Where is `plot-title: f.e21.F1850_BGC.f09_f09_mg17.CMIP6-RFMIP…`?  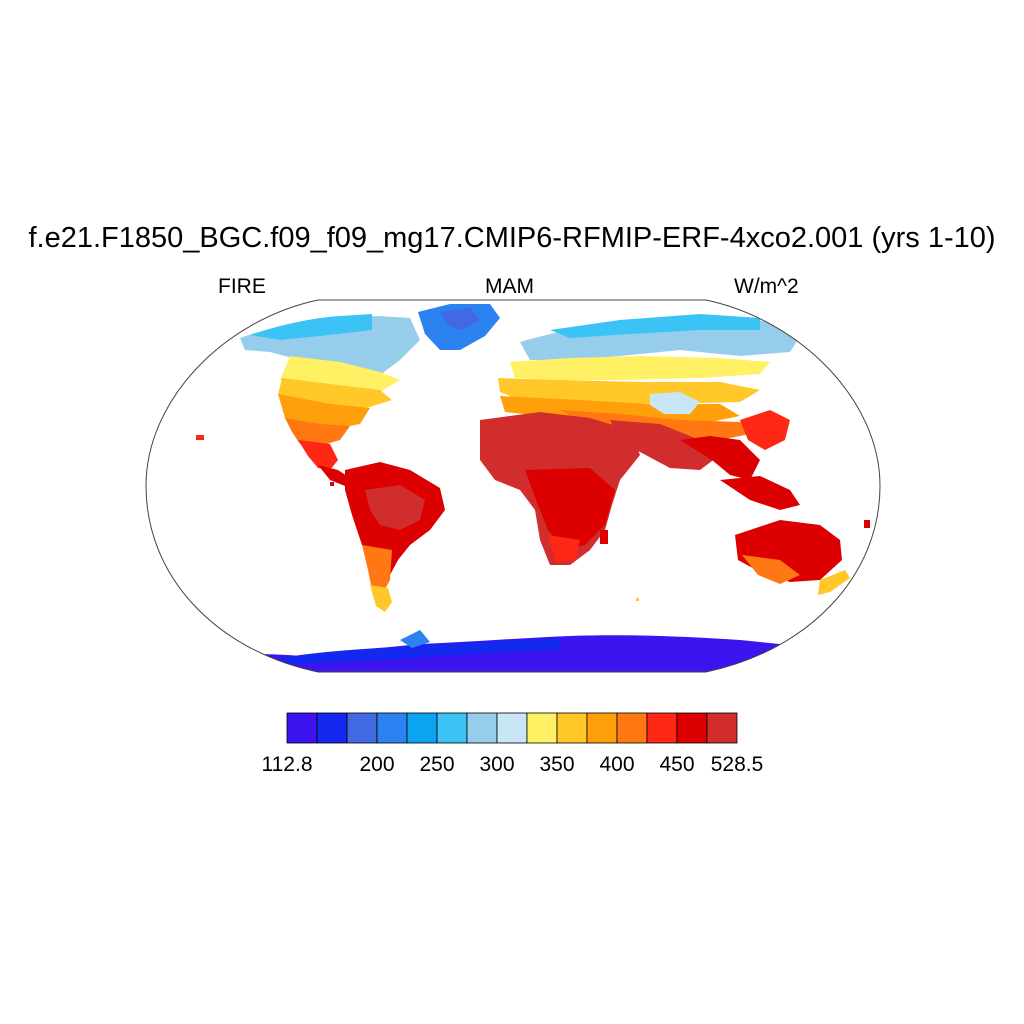 plot-title: f.e21.F1850_BGC.f09_f09_mg17.CMIP6-RFMIP… is located at coordinates (512, 238).